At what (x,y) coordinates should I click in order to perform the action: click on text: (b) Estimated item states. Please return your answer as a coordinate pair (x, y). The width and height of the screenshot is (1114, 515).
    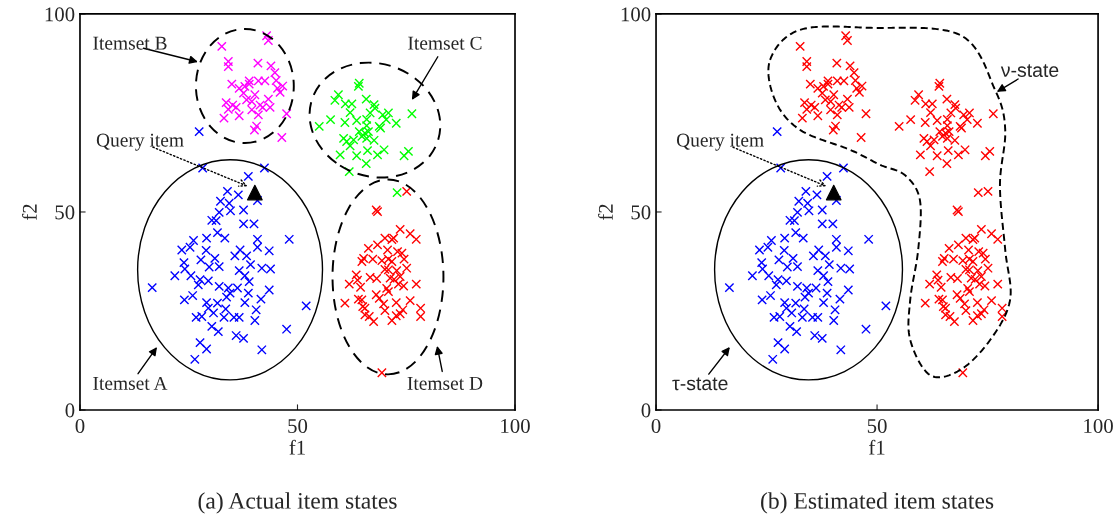
    Looking at the image, I should click on (877, 503).